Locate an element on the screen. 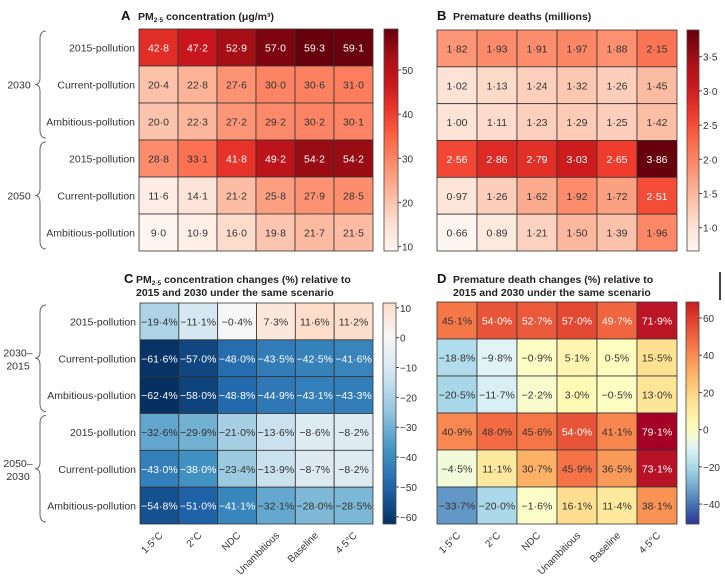  cell-value-label: 1·96 is located at coordinates (656, 234).